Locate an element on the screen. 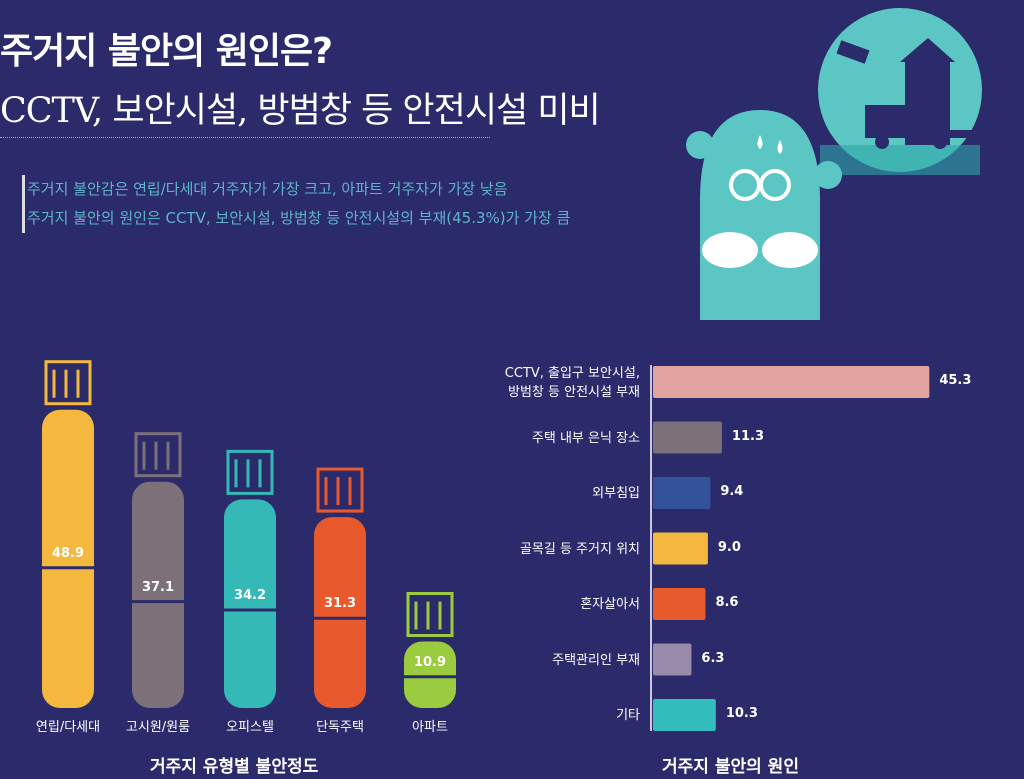  page-title: 주거지 불안의 원인은? is located at coordinates (166, 51).